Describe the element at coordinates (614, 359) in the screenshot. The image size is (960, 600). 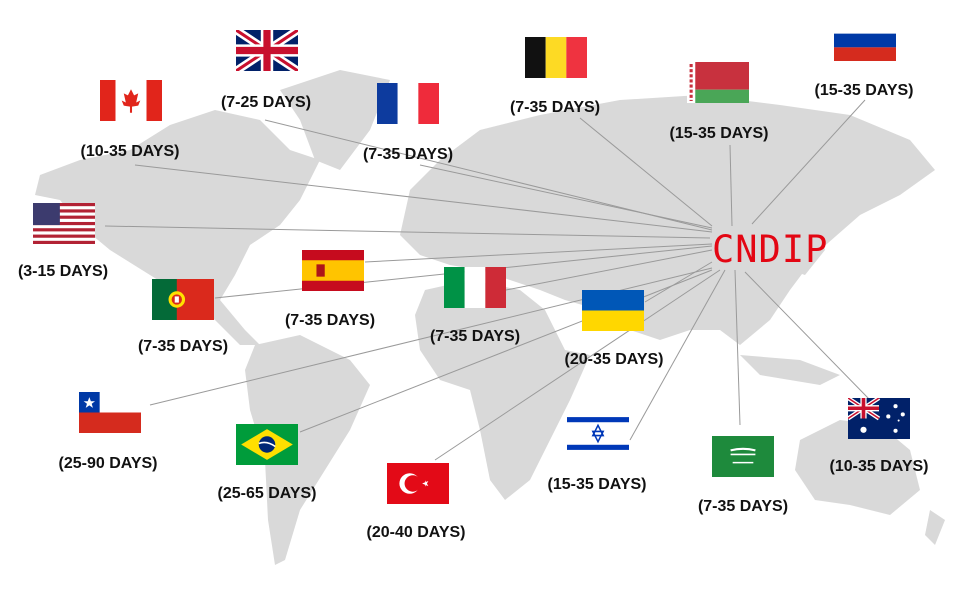
I see `destination-label: (20-35 DAYS)` at that location.